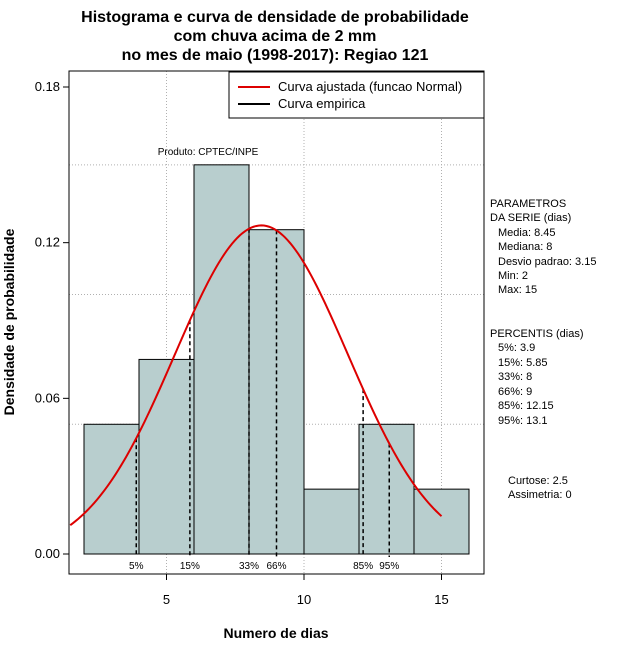 This screenshot has width=640, height=660. Describe the element at coordinates (370, 86) in the screenshot. I see `legend-label-fitted: Curva ajustada (funcao Normal)` at that location.